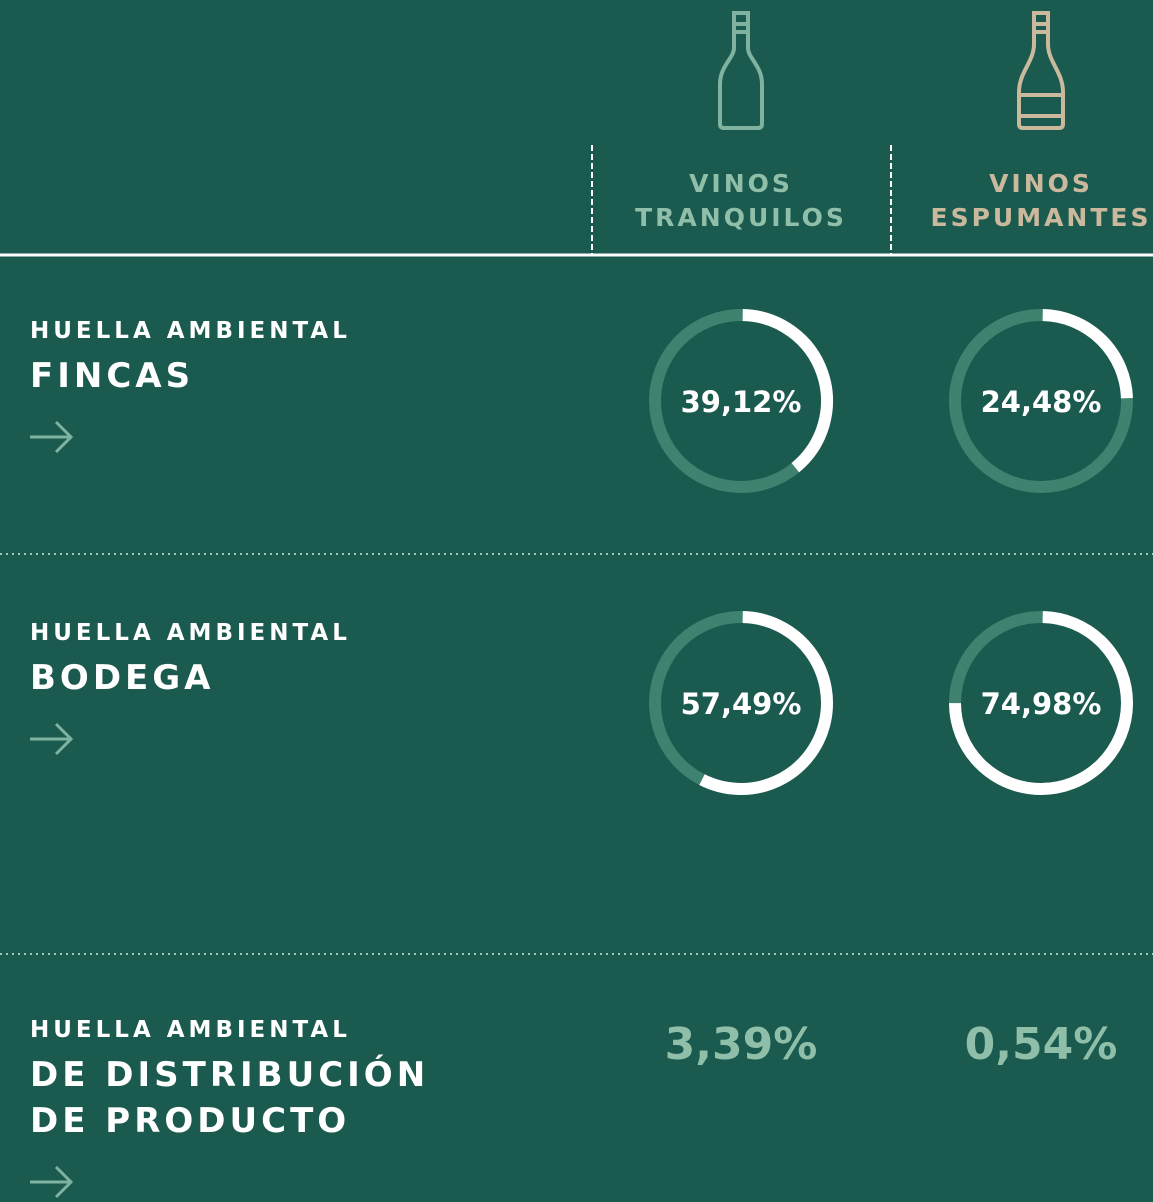  Describe the element at coordinates (122, 678) in the screenshot. I see `row-title: BODEGA` at that location.